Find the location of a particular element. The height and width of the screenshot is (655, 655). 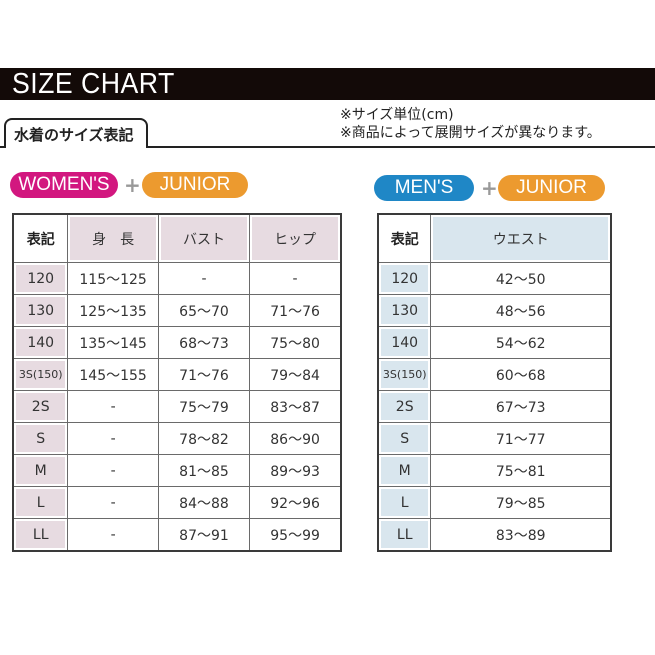

table-row: 3S(150) 145～155 71～76 79～84 is located at coordinates (177, 374).